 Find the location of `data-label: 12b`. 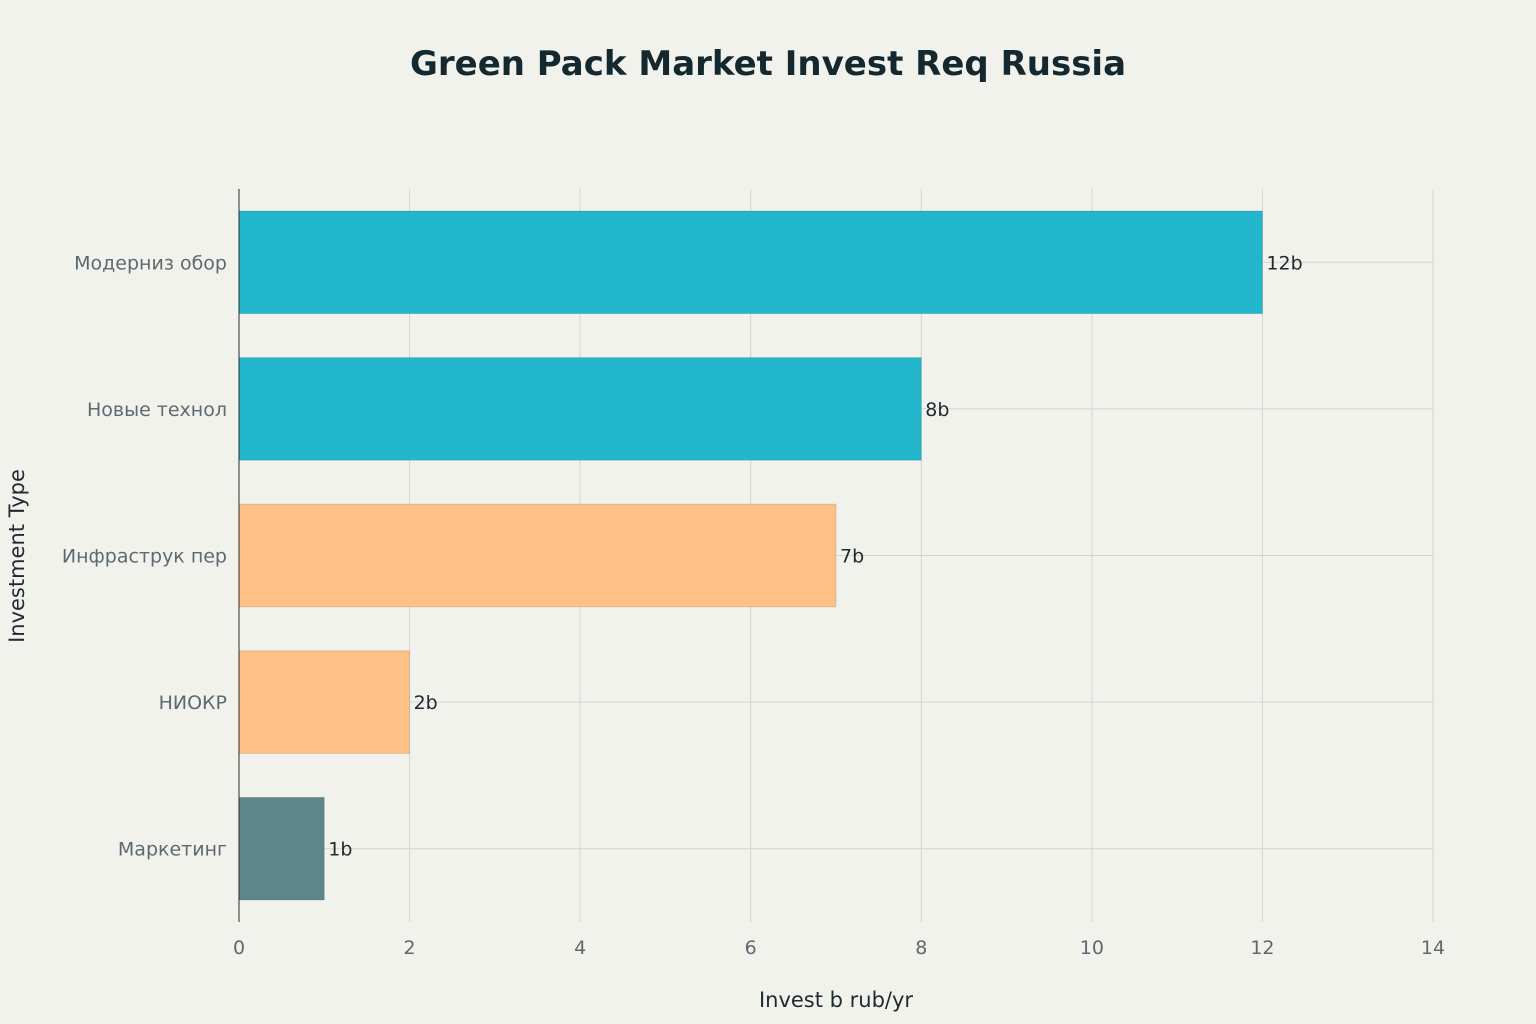

data-label: 12b is located at coordinates (1284, 263).